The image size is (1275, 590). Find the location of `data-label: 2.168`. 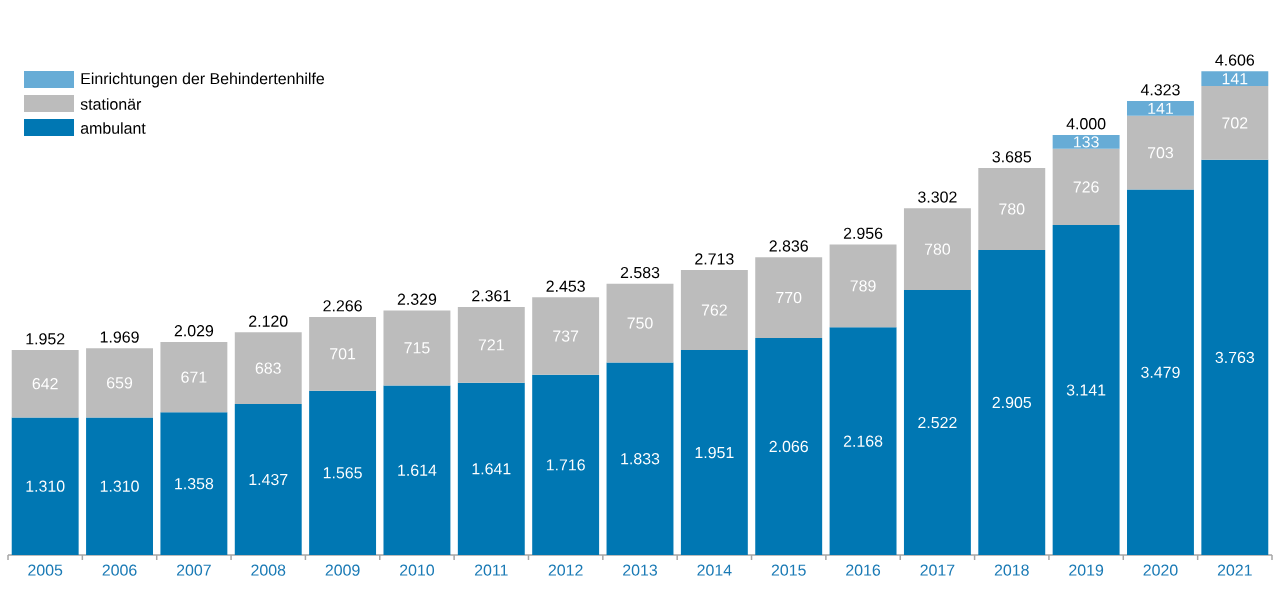

data-label: 2.168 is located at coordinates (863, 441).